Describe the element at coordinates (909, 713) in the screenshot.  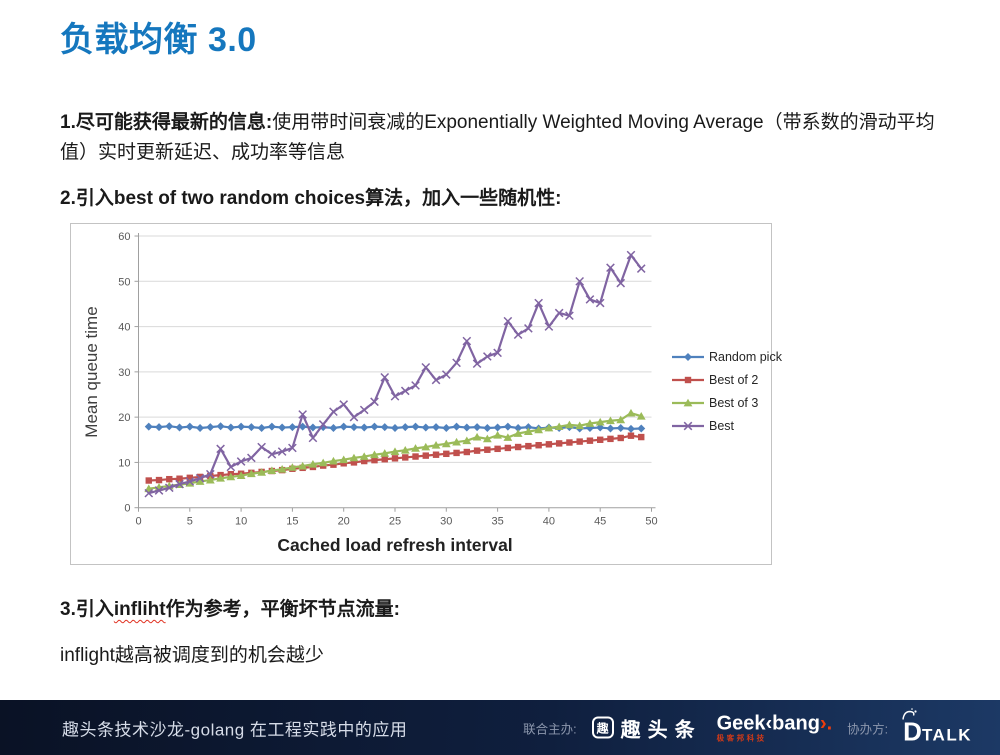
I see `dtalk-swirl-icon` at that location.